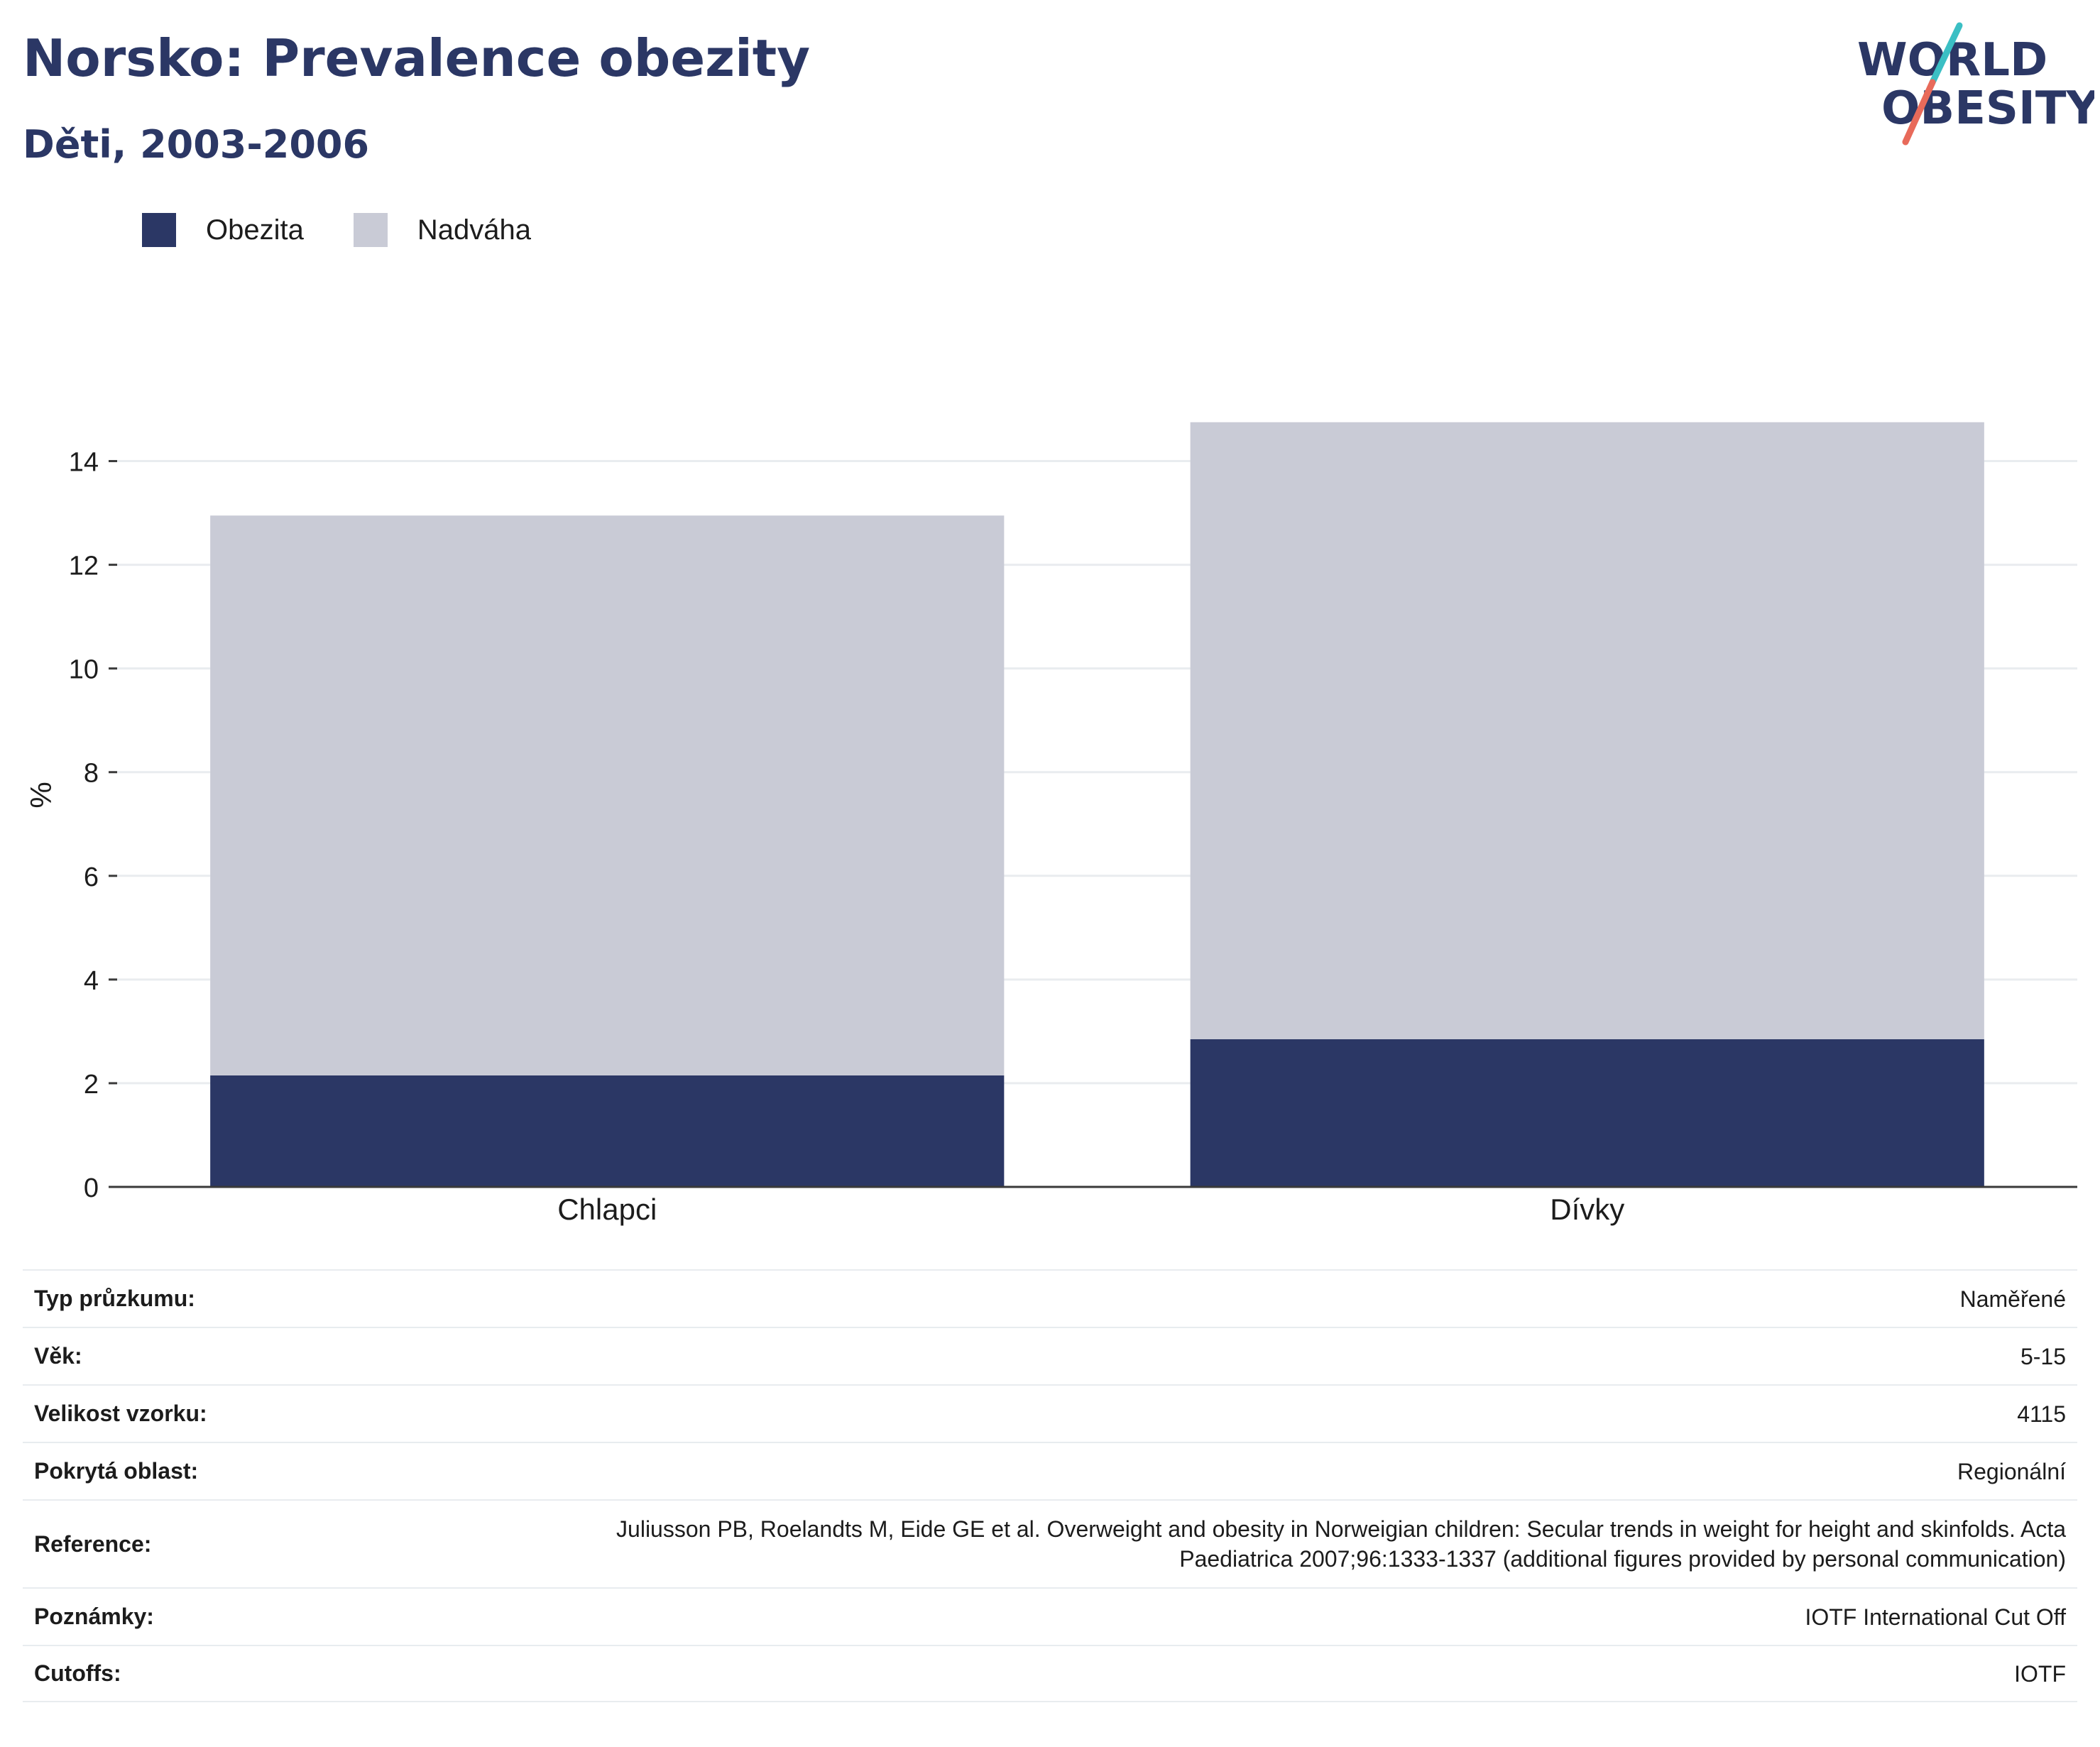  What do you see at coordinates (77, 1673) in the screenshot?
I see `info-label: Cutoffs:` at bounding box center [77, 1673].